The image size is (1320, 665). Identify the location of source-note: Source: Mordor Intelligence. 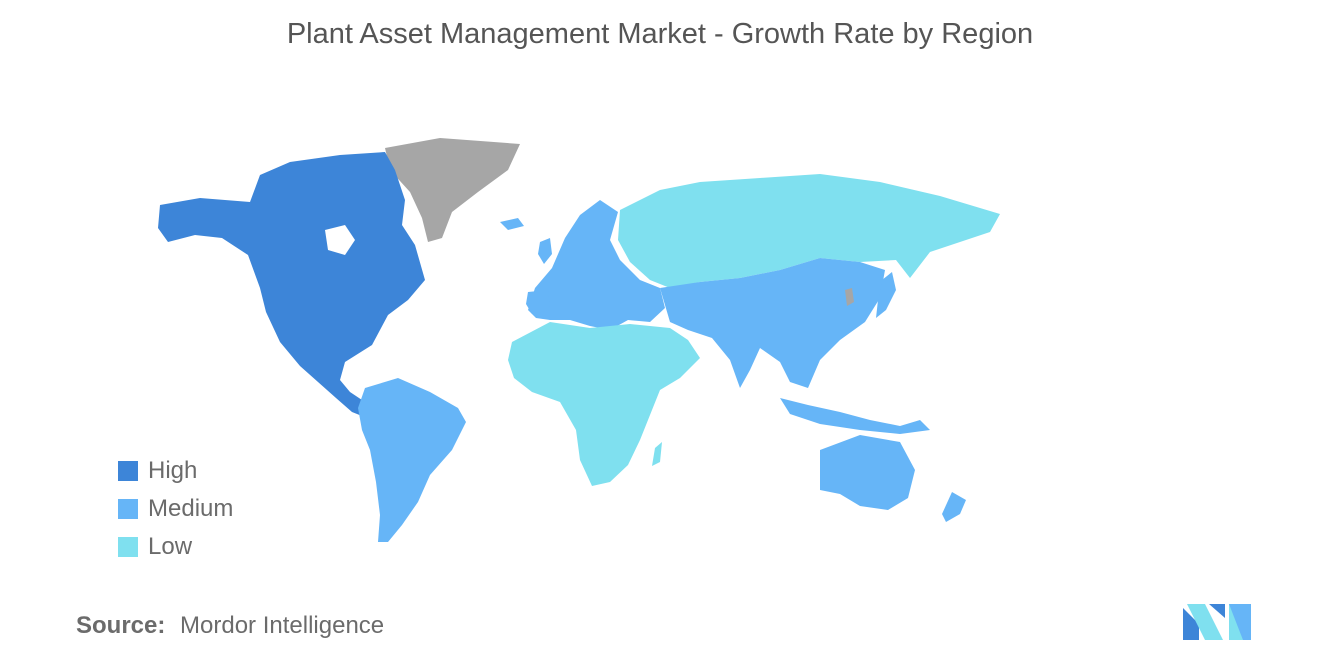
(230, 626).